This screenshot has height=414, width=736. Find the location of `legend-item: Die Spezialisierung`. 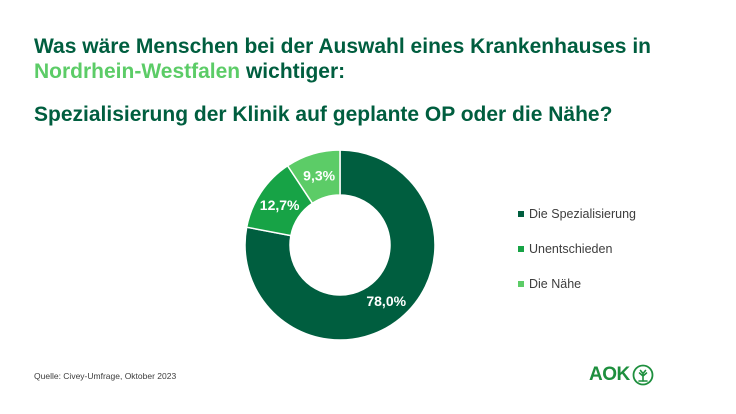

legend-item: Die Spezialisierung is located at coordinates (577, 214).